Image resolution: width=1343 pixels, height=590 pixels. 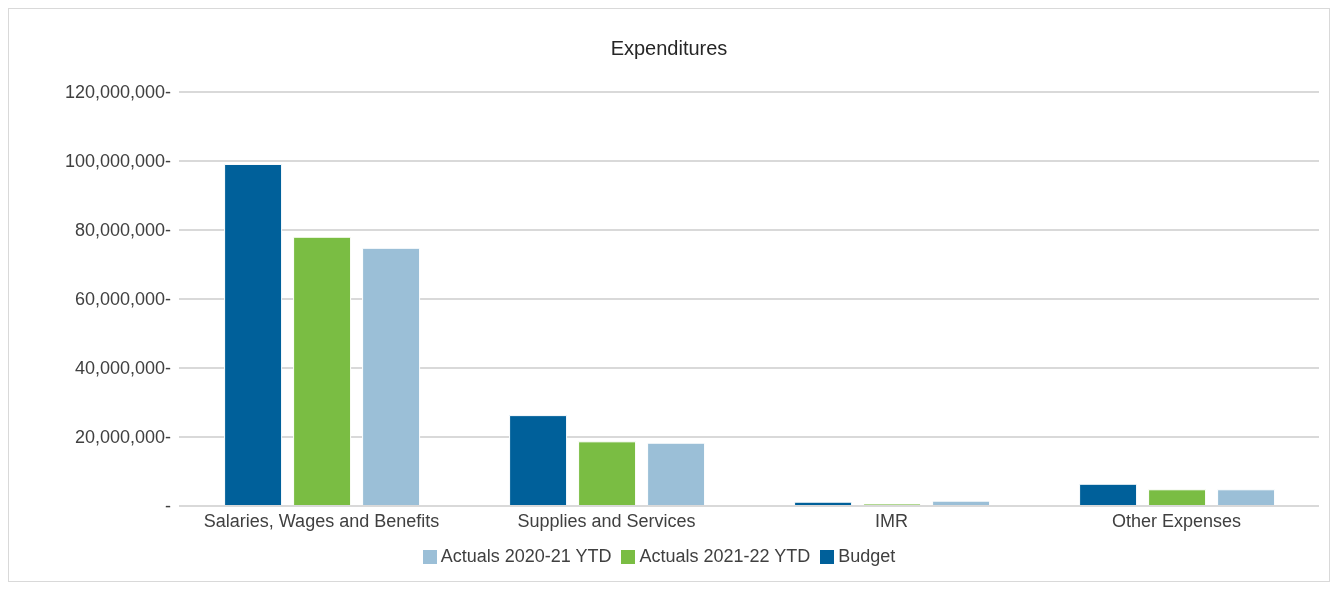 I want to click on x-tick-label: Supplies and Services, so click(x=606, y=520).